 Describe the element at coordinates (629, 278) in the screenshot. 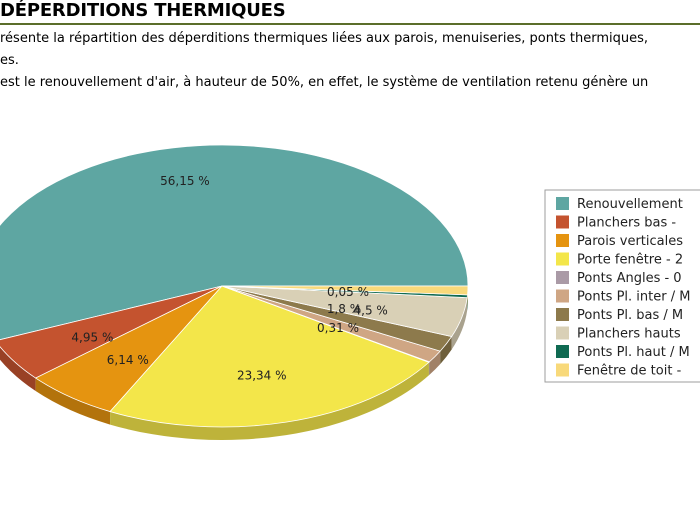

I see `legend-label-4: Ponts Angles - 0` at that location.